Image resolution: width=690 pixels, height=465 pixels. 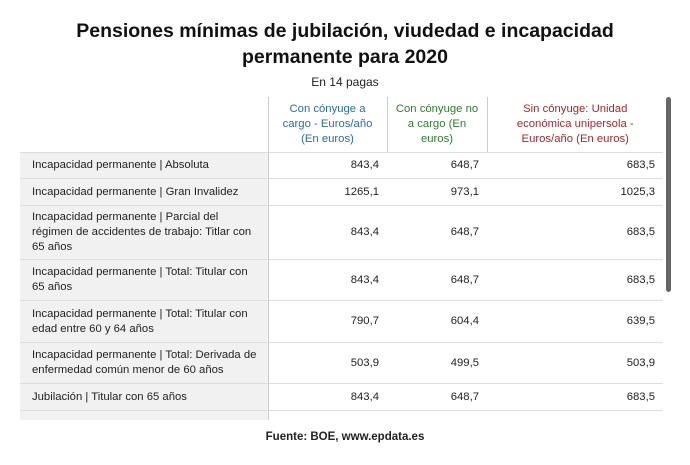 What do you see at coordinates (144, 125) in the screenshot?
I see `header-cell` at bounding box center [144, 125].